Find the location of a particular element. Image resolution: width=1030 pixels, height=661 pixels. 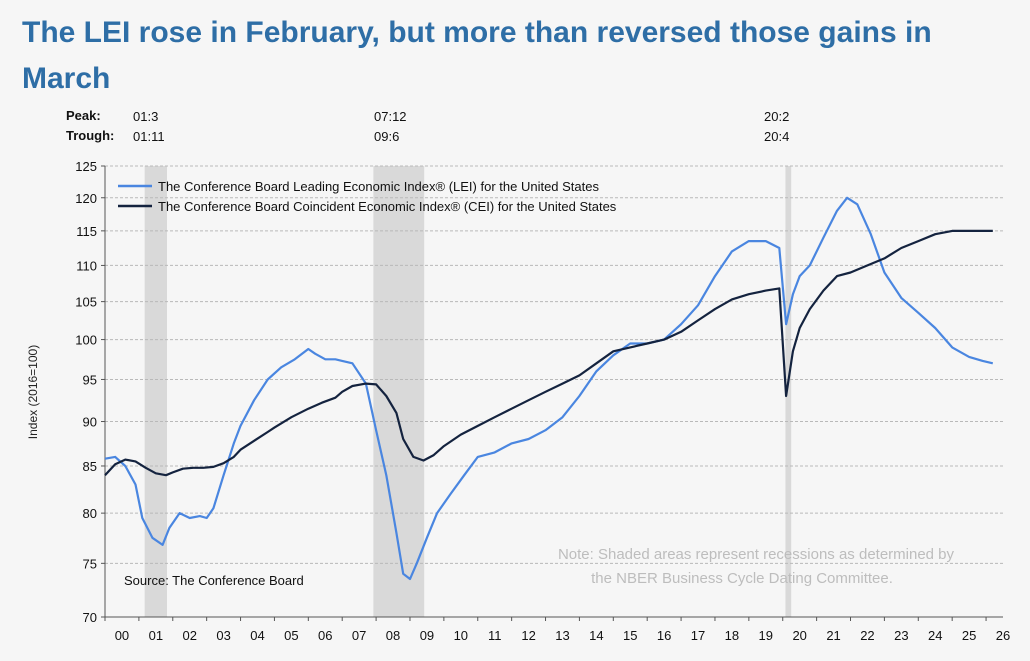

x-tick-label-10: 10 is located at coordinates (461, 635).